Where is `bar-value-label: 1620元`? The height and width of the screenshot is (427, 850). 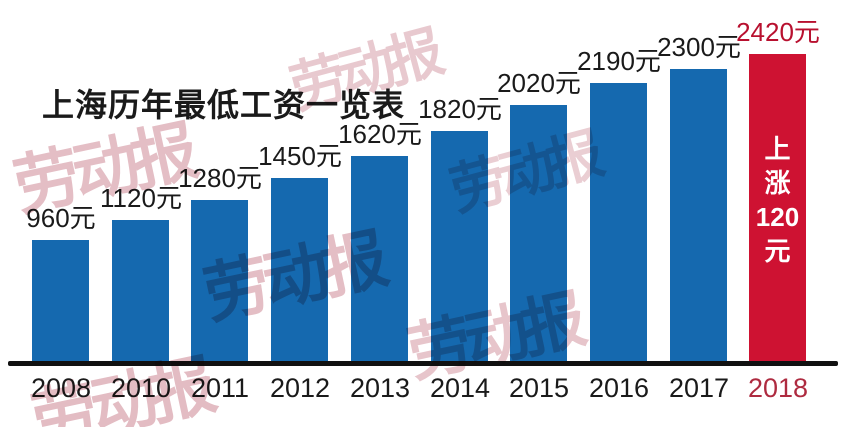
bar-value-label: 1620元 is located at coordinates (380, 134).